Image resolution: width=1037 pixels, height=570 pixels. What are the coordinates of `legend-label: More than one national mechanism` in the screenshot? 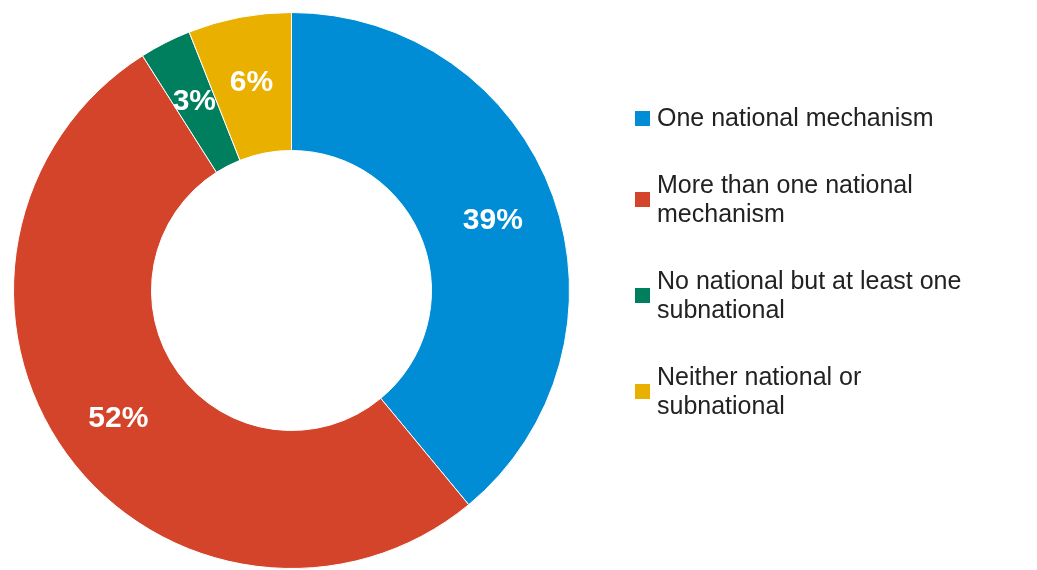 It's located at (785, 199).